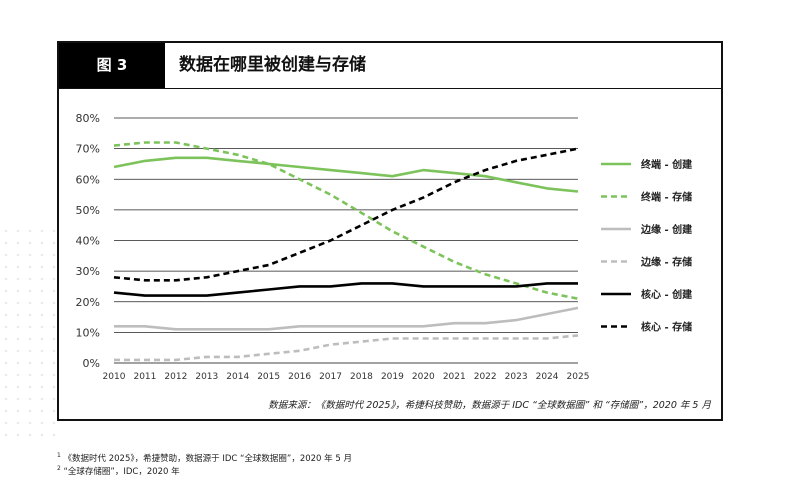  I want to click on legend-label: 边缘 - 创建, so click(666, 229).